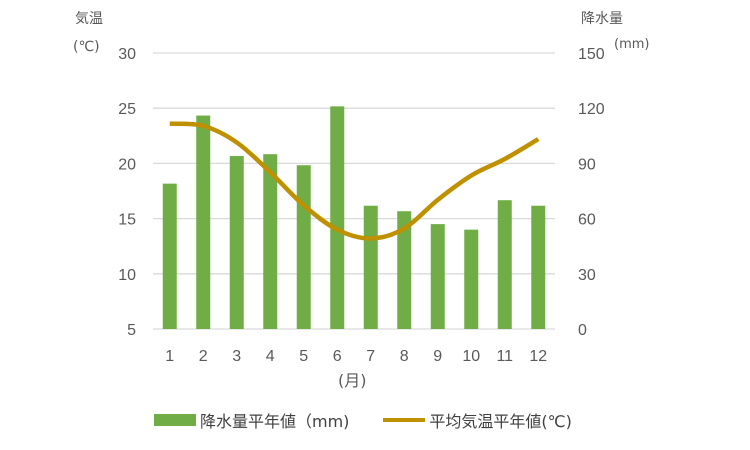 This screenshot has height=450, width=750. I want to click on right-tick-label: 60, so click(587, 220).